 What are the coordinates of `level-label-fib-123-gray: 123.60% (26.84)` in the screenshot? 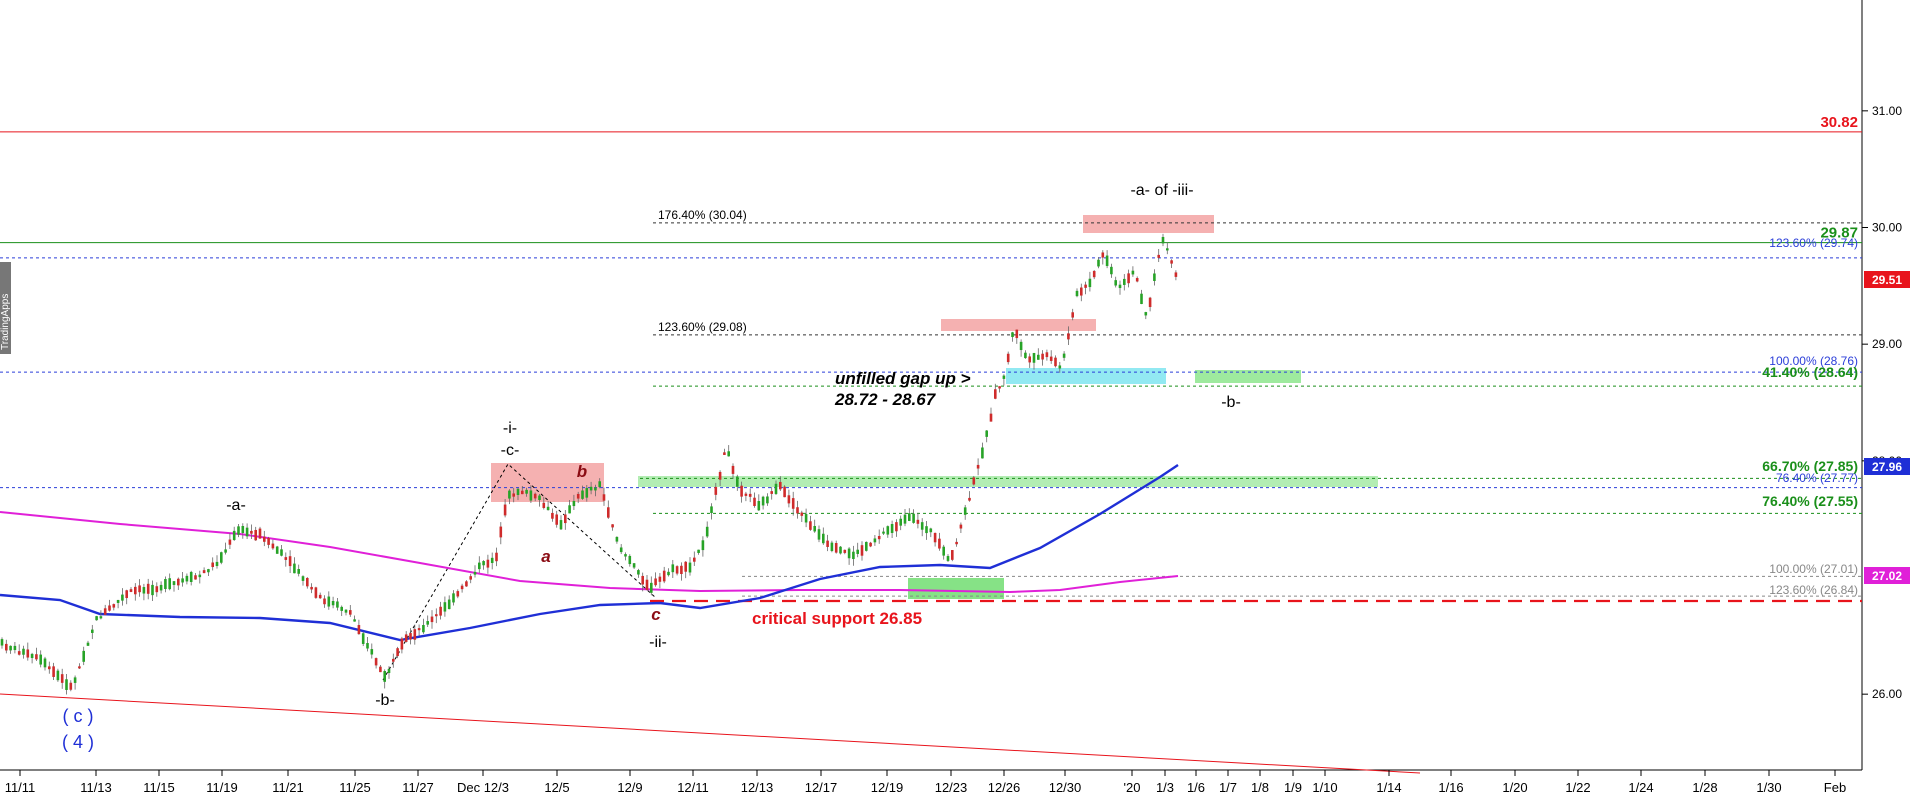 It's located at (1813, 590).